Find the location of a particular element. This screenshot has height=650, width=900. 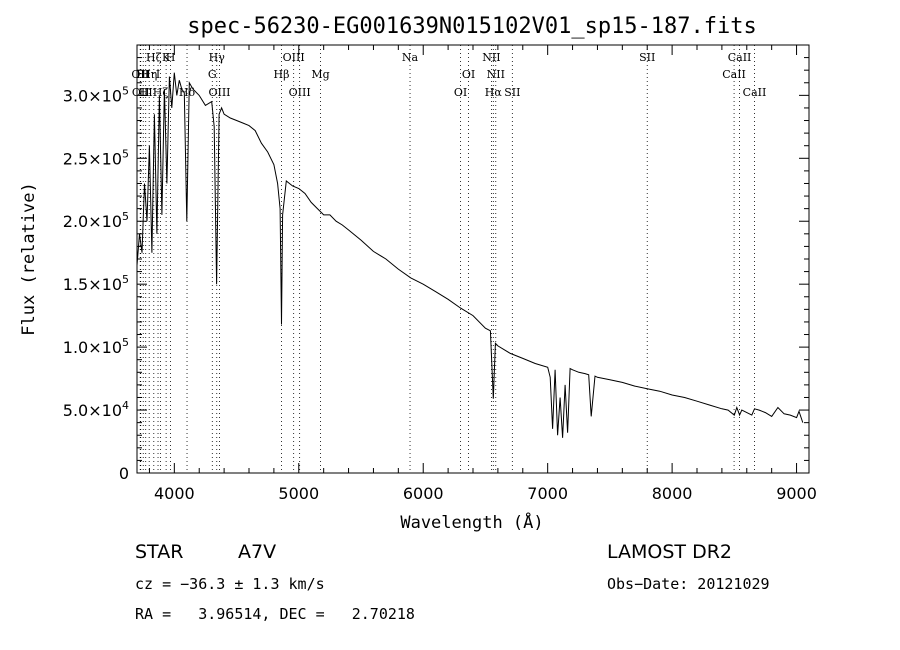

spectral-line-label: K is located at coordinates (166, 57).